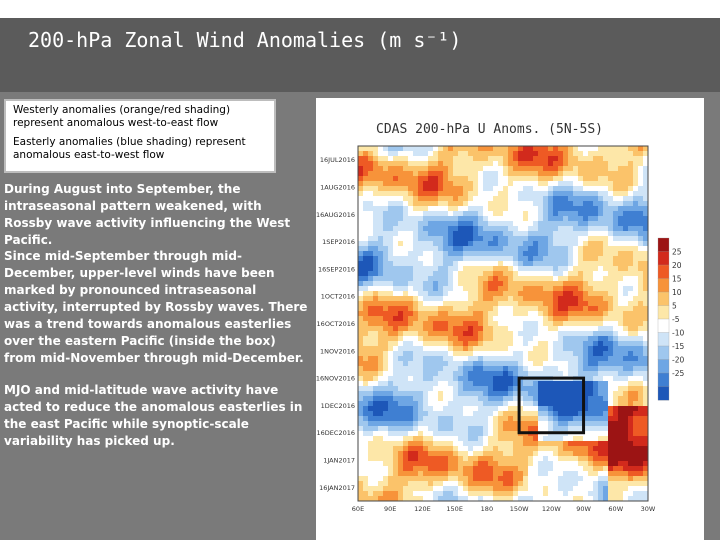 Image resolution: width=720 pixels, height=540 pixels. What do you see at coordinates (336, 269) in the screenshot?
I see `y-tick-label: 16SEP2016` at bounding box center [336, 269].